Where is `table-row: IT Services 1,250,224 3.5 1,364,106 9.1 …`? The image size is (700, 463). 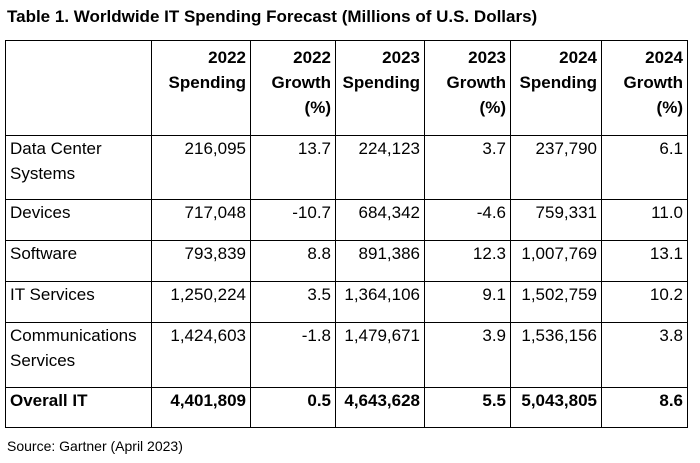 table-row: IT Services 1,250,224 3.5 1,364,106 9.1 … is located at coordinates (346, 302).